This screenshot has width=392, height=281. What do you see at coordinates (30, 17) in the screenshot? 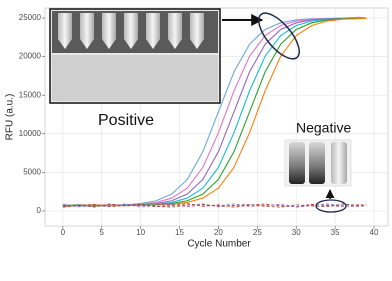
I see `y-tick-label: 25000` at bounding box center [30, 17].